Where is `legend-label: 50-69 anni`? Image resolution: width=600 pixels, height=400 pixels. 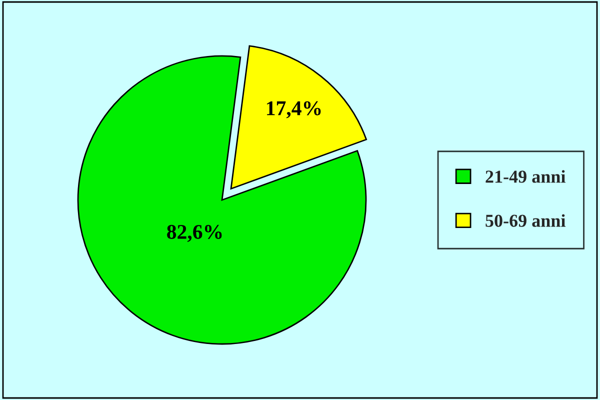
legend-label: 50-69 anni is located at coordinates (526, 220).